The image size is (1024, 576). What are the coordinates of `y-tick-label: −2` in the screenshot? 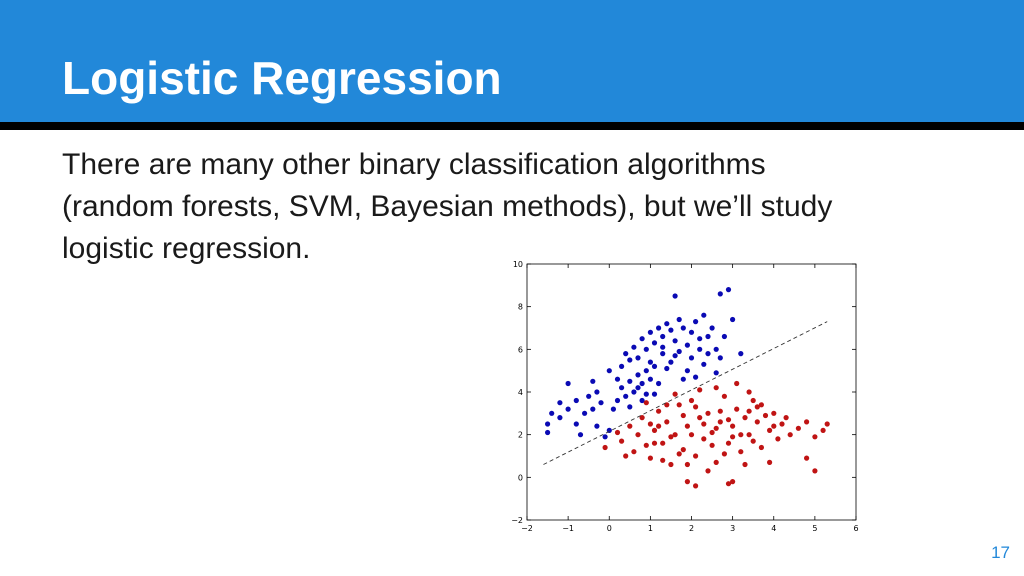 It's located at (517, 520).